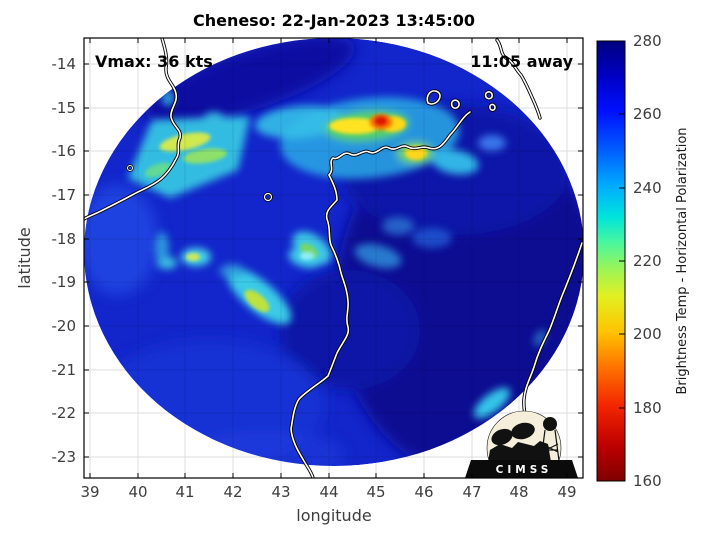 This screenshot has width=720, height=540. I want to click on water-tower-icon, so click(550, 424).